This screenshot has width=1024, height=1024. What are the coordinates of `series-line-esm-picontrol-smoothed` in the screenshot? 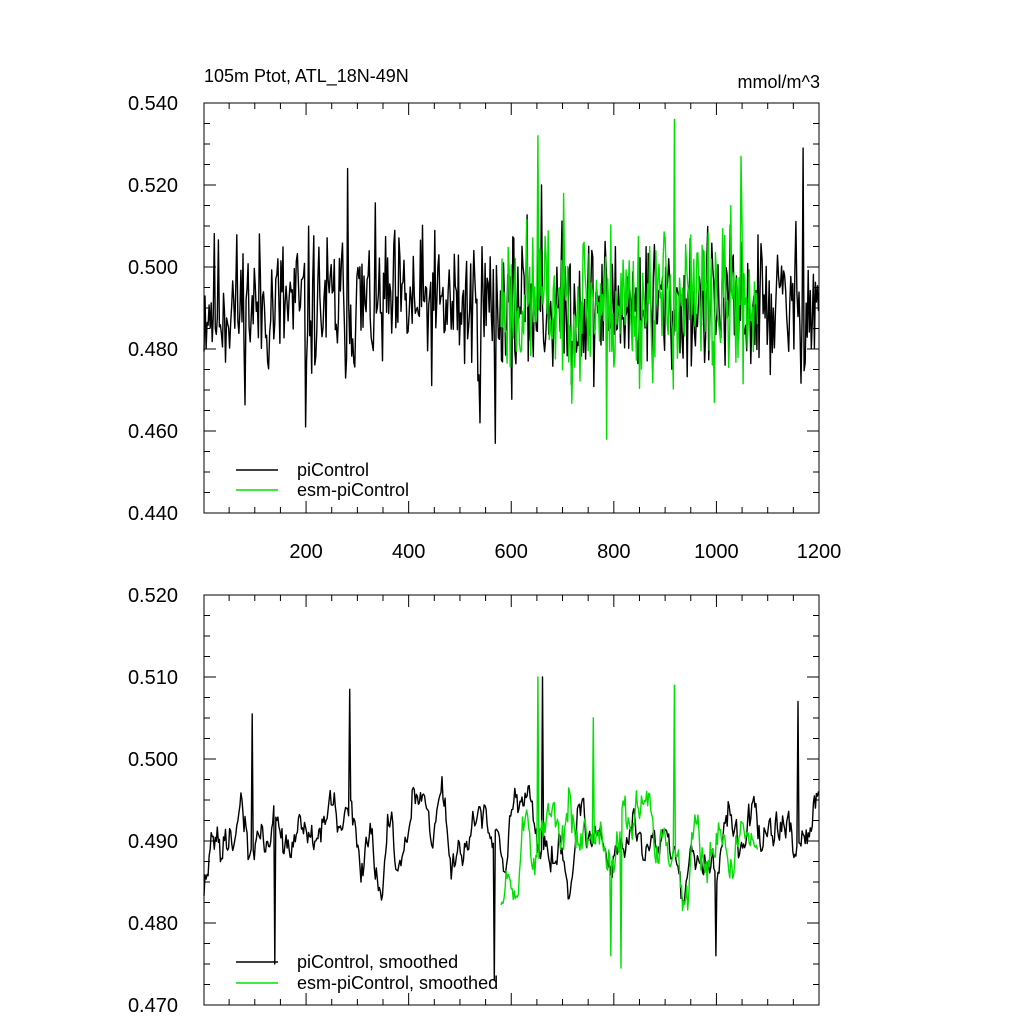 It's located at (629, 822).